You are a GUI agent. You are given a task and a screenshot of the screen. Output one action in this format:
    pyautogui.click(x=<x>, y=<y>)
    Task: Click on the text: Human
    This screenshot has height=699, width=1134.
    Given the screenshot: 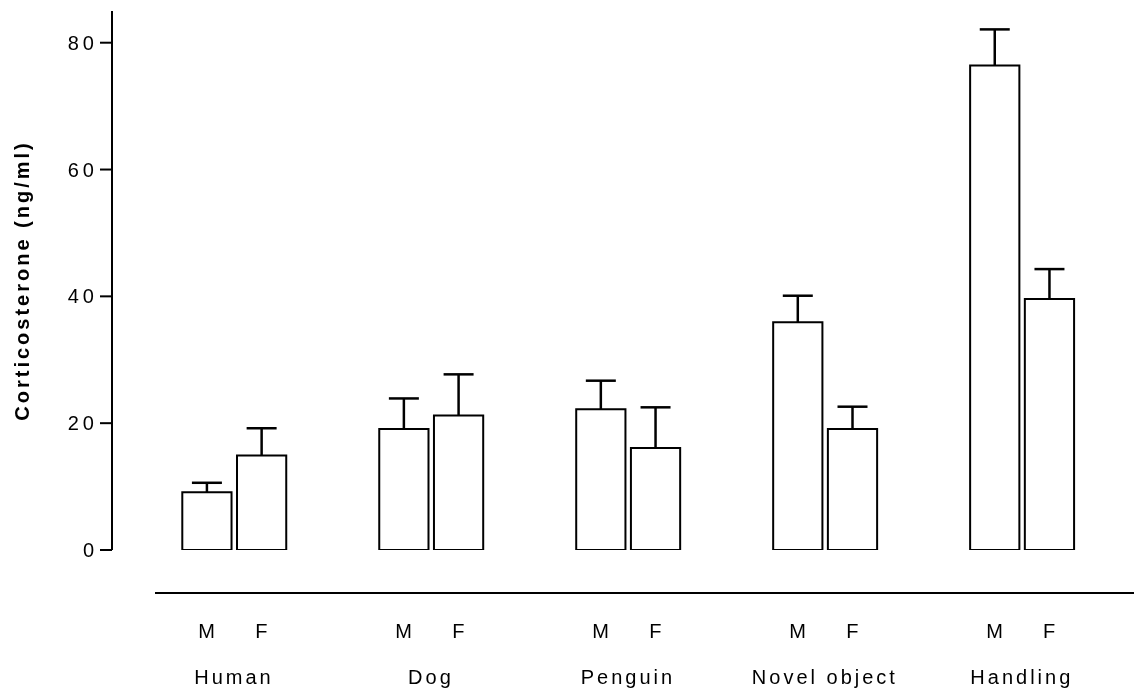 What is the action you would take?
    pyautogui.click(x=234, y=677)
    